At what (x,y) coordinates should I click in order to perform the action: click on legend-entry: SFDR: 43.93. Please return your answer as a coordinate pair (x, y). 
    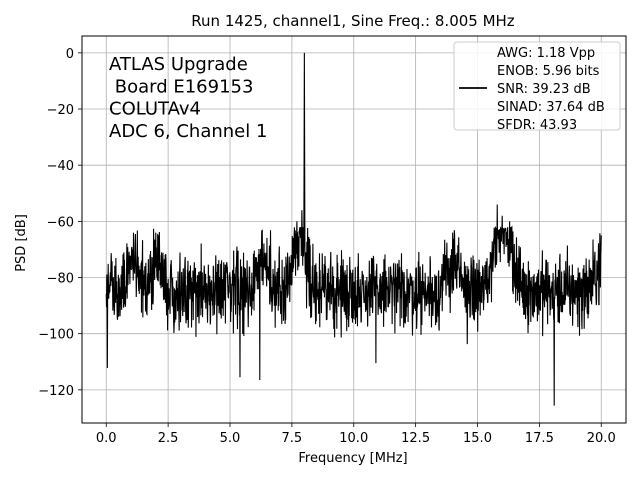
    Looking at the image, I should click on (537, 125).